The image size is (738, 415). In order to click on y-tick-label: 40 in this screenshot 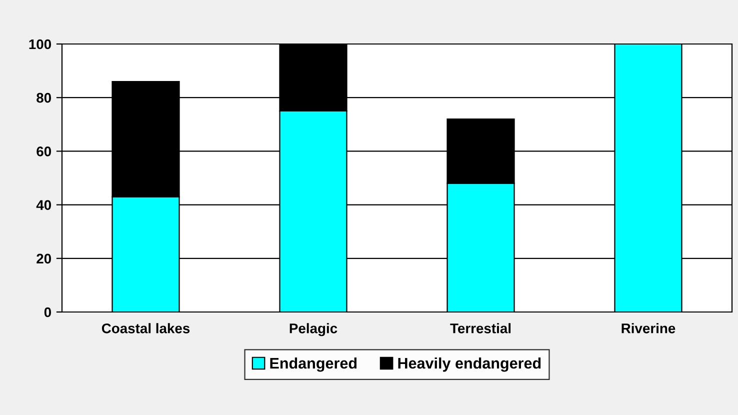, I will do `click(44, 205)`.